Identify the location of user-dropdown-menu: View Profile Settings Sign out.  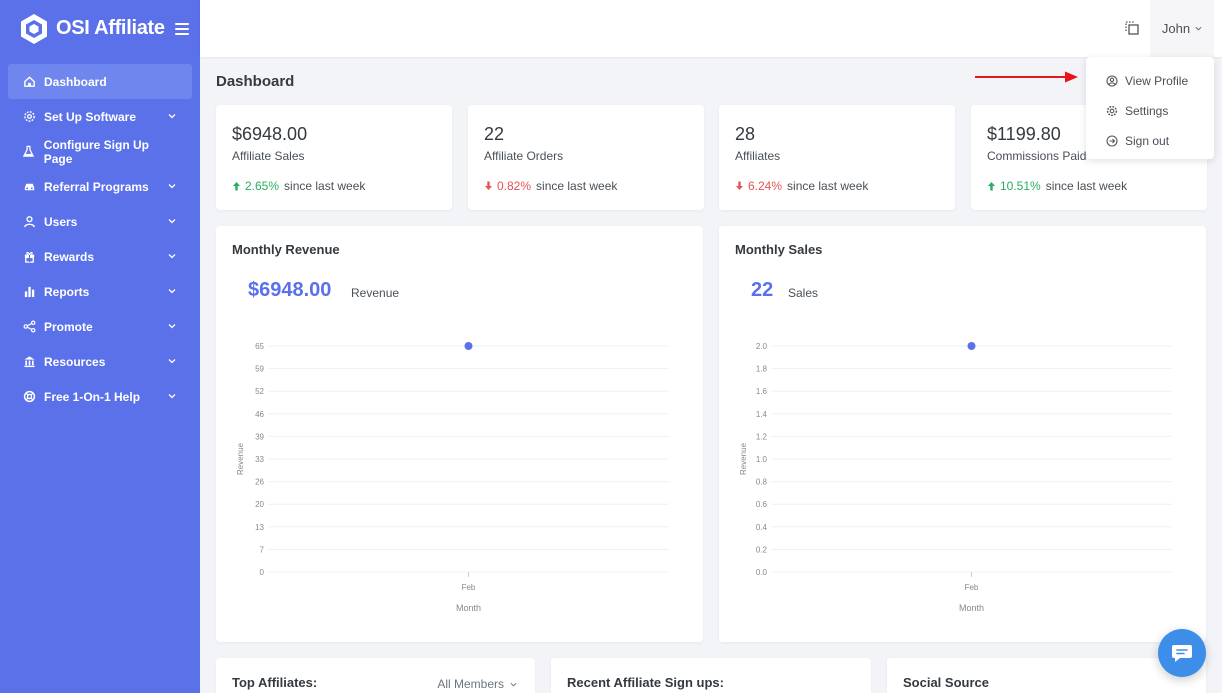
(1150, 108).